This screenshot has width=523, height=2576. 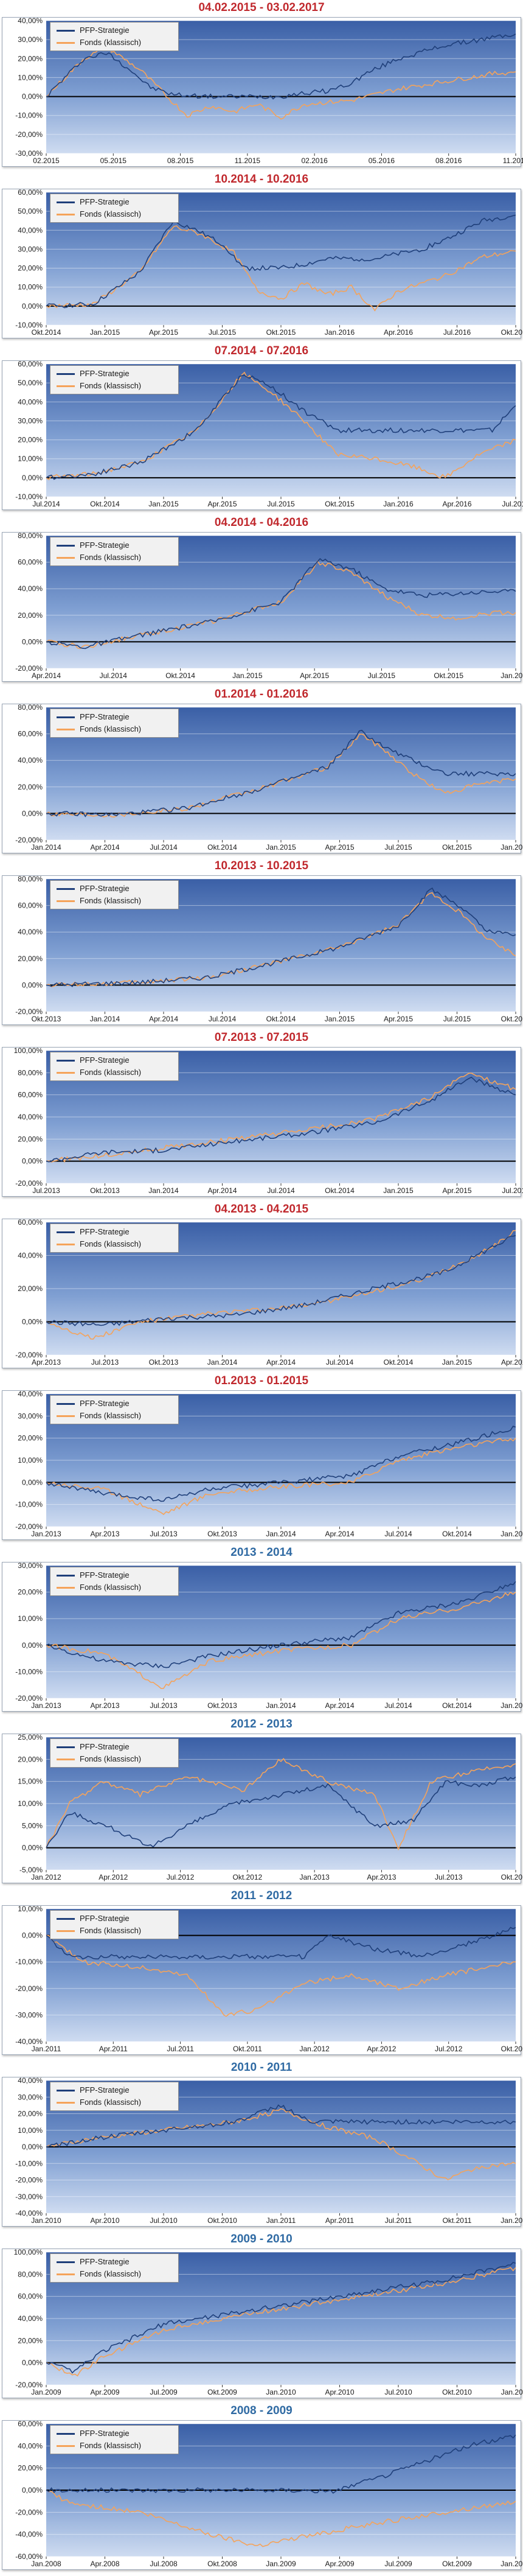 I want to click on x-tick-label: Apr.2014, so click(x=339, y=1705).